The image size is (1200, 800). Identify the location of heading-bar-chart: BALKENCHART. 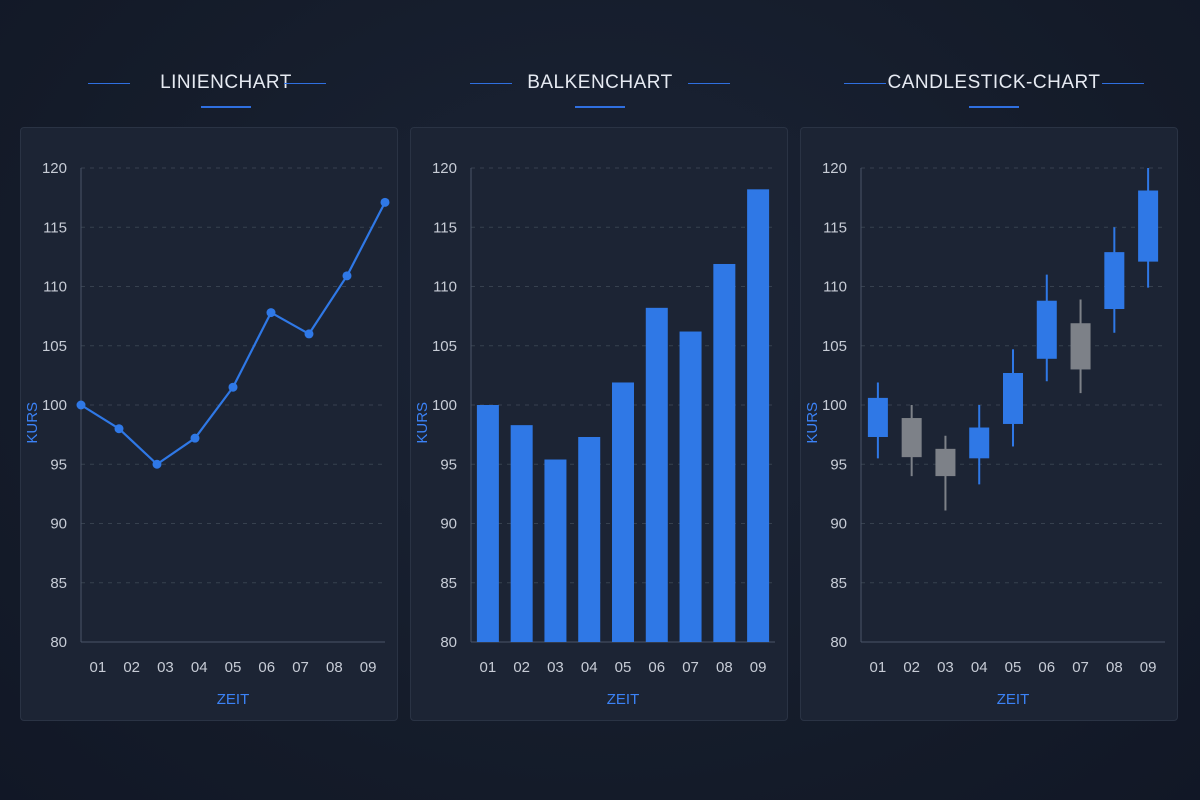
(600, 87).